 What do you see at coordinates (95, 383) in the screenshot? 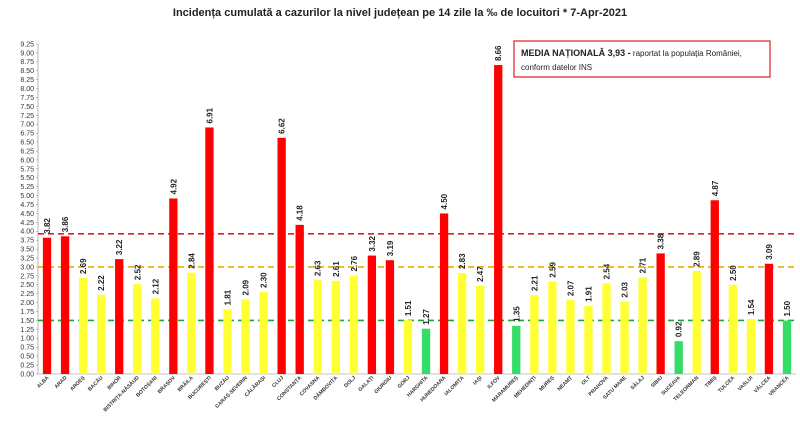
I see `category-label: BACĂU` at bounding box center [95, 383].